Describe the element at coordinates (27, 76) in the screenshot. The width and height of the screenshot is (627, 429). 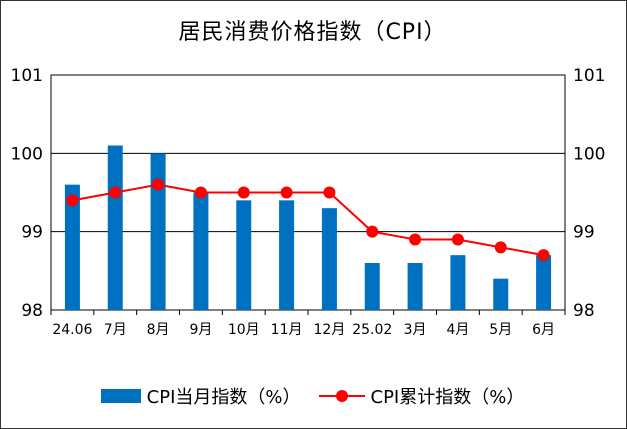
I see `y-tick-label: 101` at that location.